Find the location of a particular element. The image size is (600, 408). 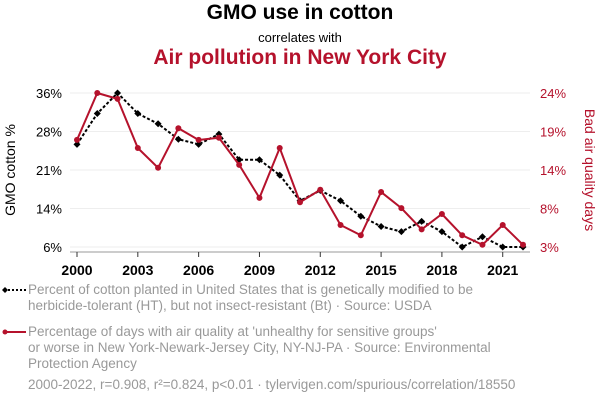

x-tick-label: 2006 is located at coordinates (198, 270).